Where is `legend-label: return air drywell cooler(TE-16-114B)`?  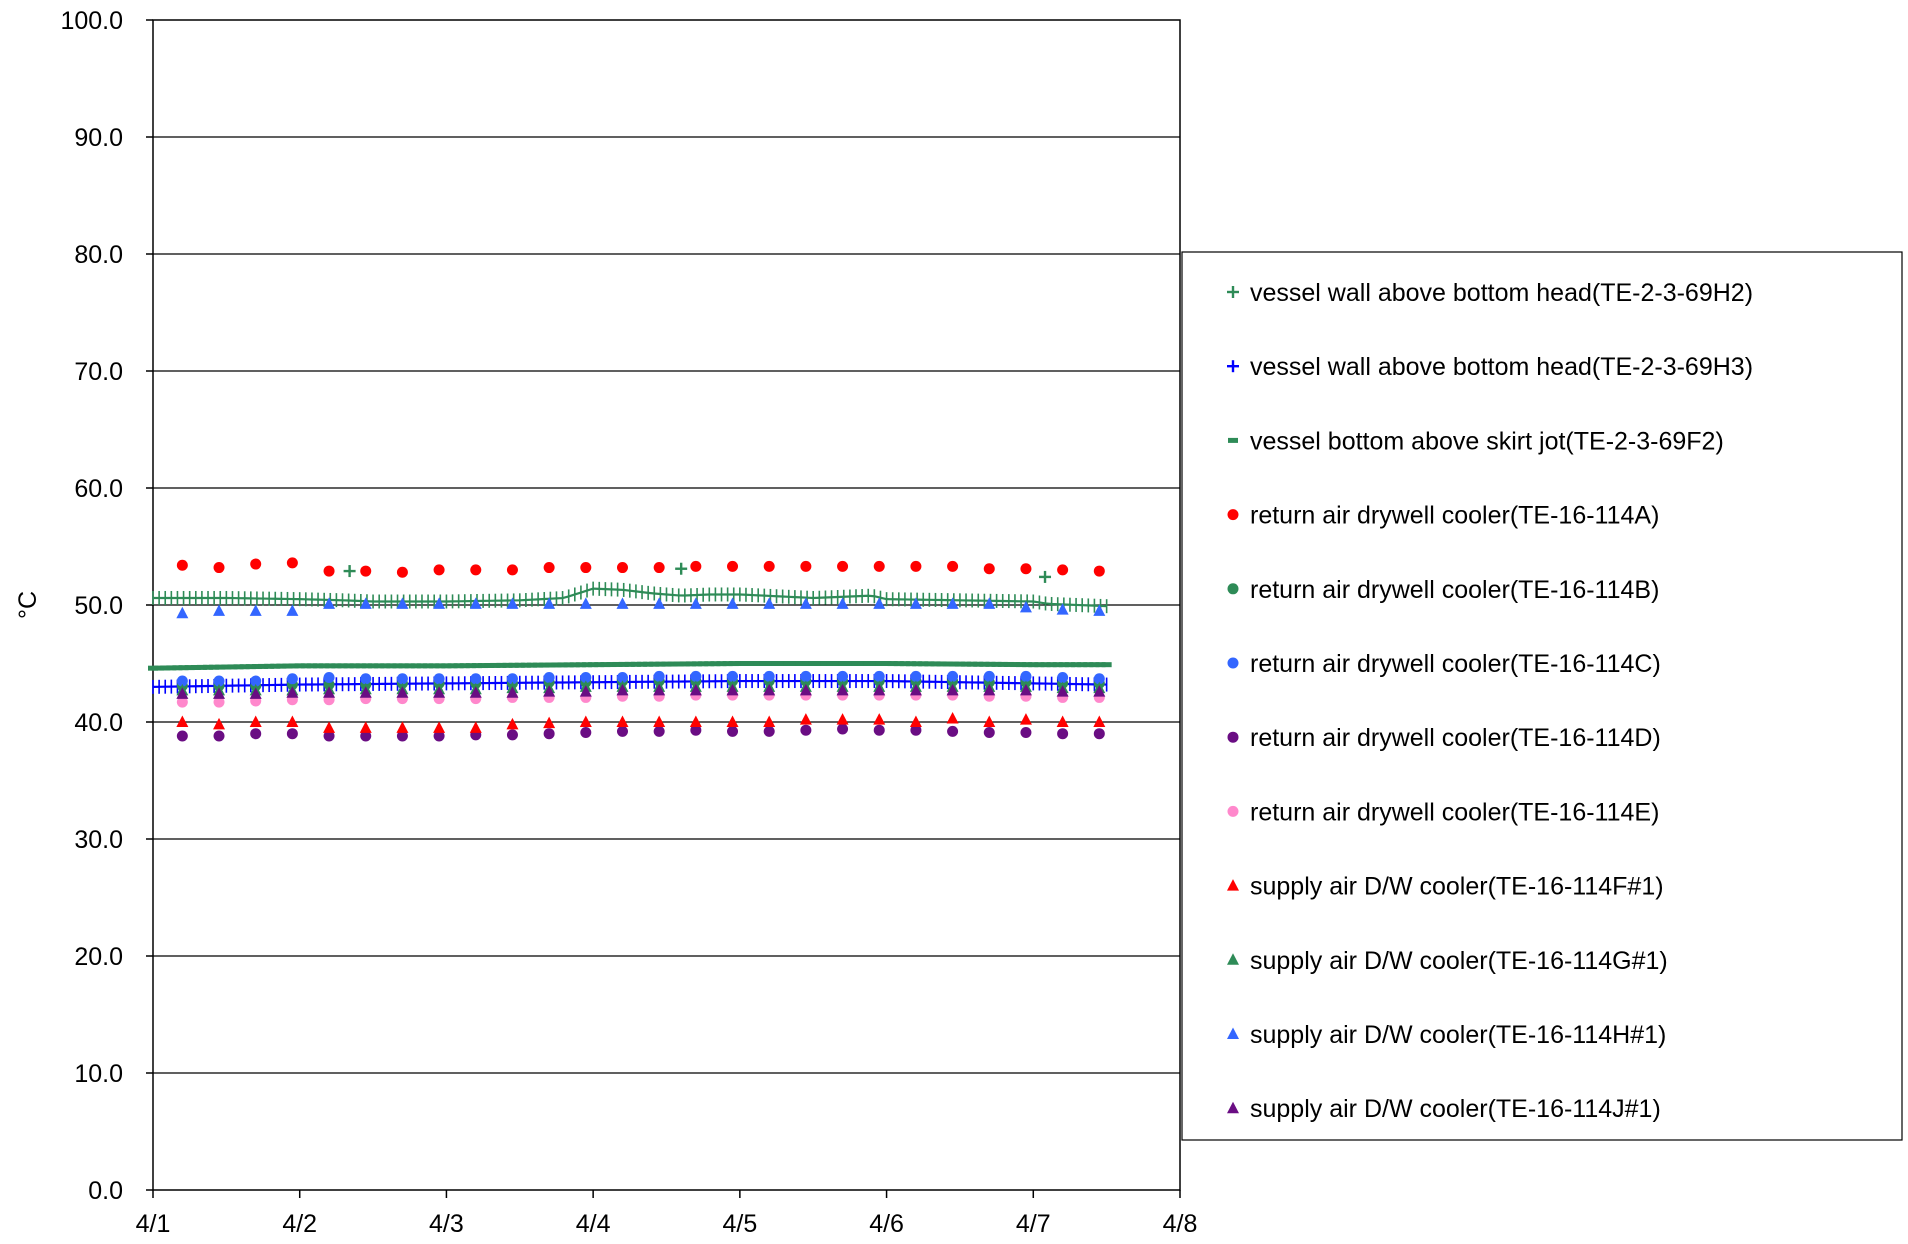
legend-label: return air drywell cooler(TE-16-114B) is located at coordinates (1454, 590).